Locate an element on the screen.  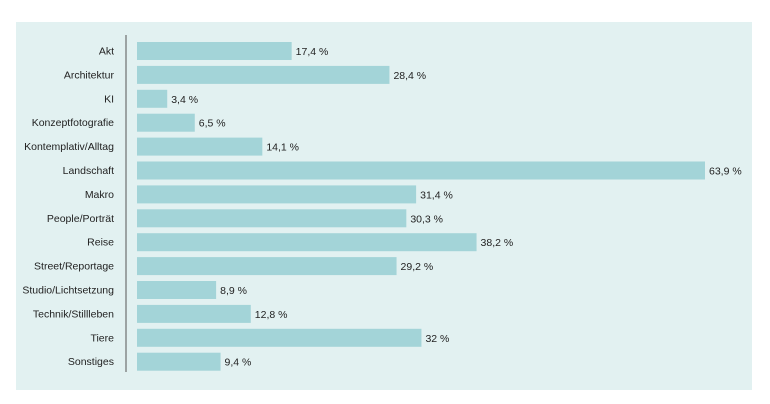
category-label: Tiere is located at coordinates (102, 338).